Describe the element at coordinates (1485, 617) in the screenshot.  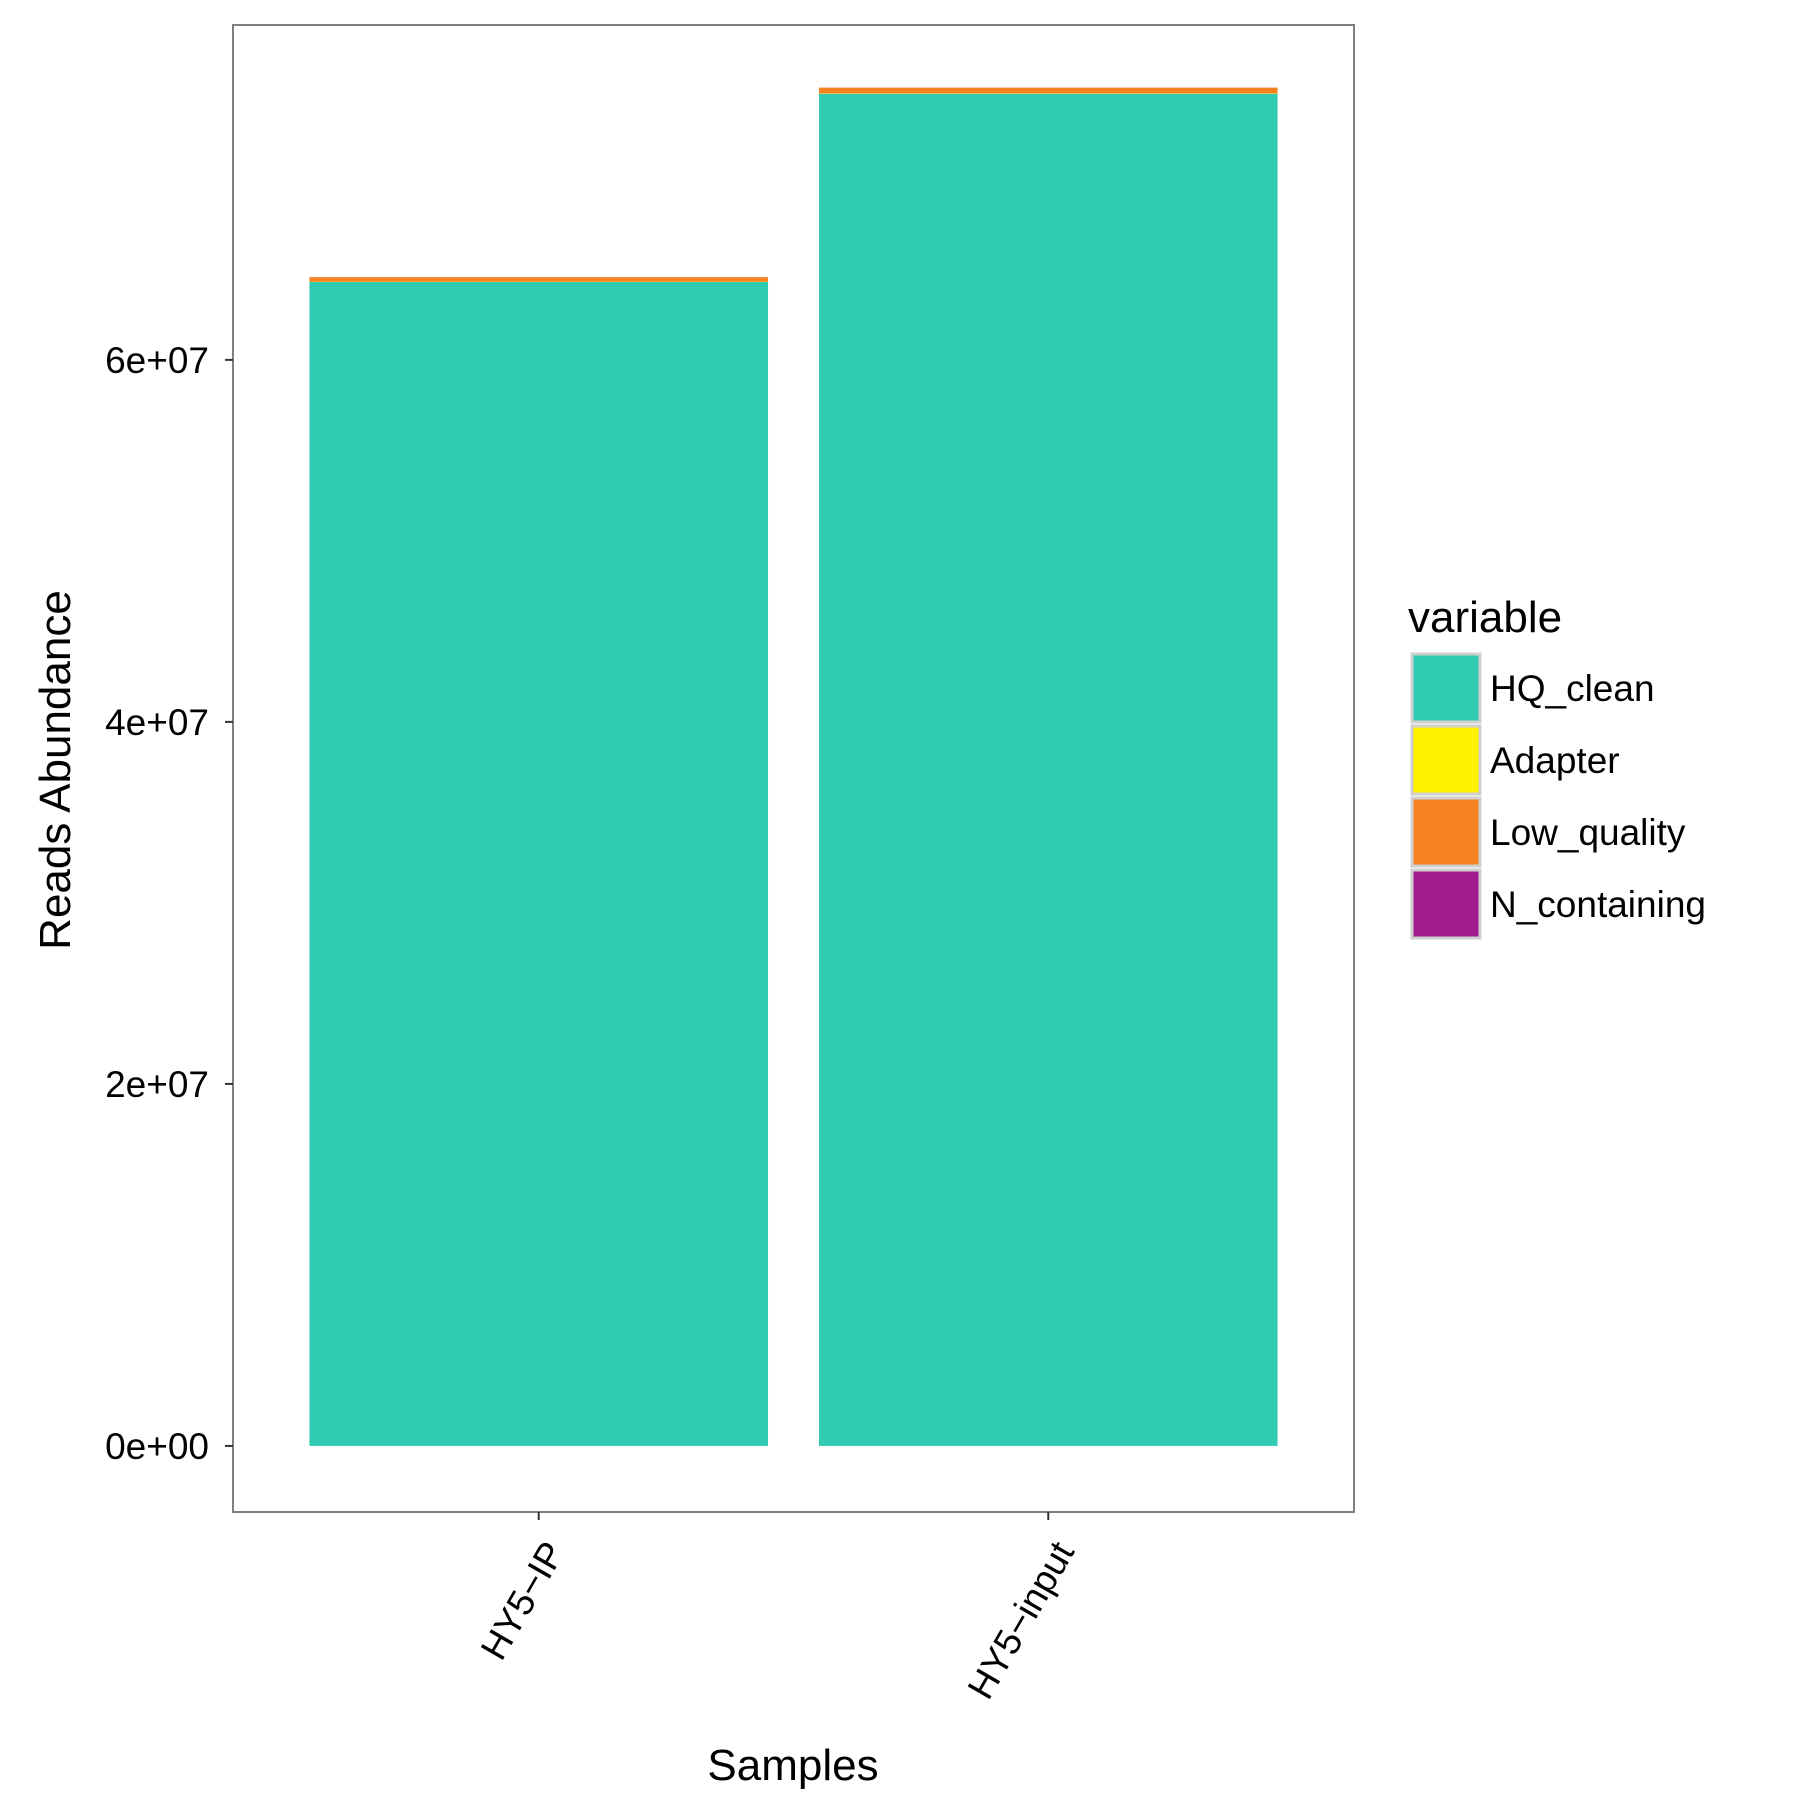
I see `legend-title: variable` at that location.